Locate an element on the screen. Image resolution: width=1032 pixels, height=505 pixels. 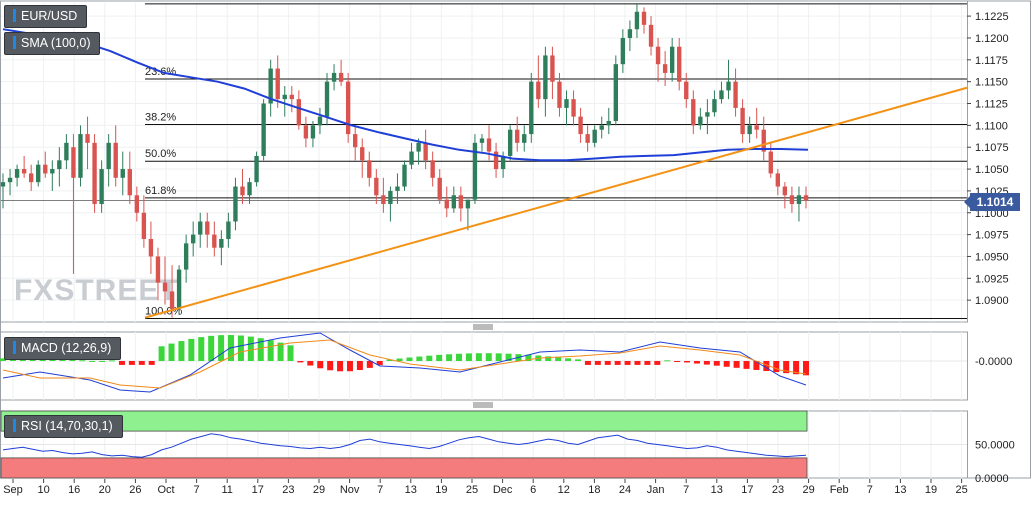
y-tick-label: 1.1100 is located at coordinates (991, 126).